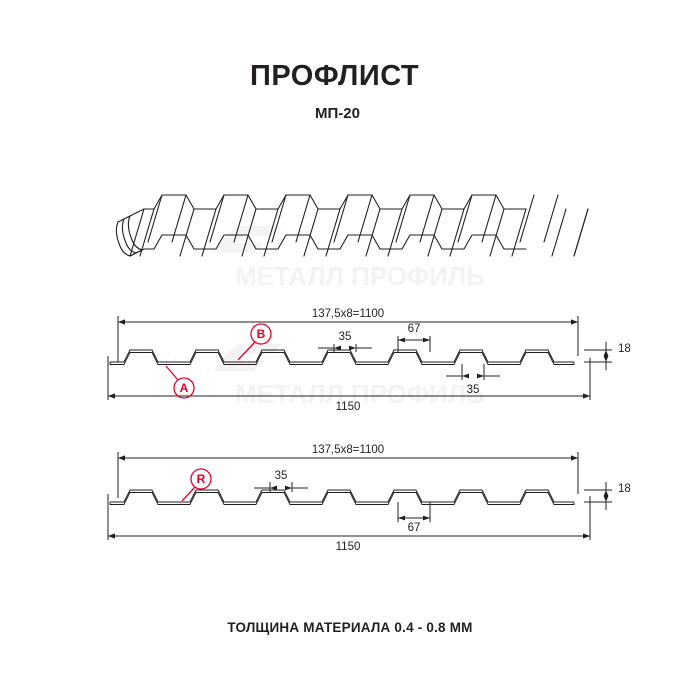  What do you see at coordinates (337, 113) in the screenshot?
I see `page-subtitle: МП-20` at bounding box center [337, 113].